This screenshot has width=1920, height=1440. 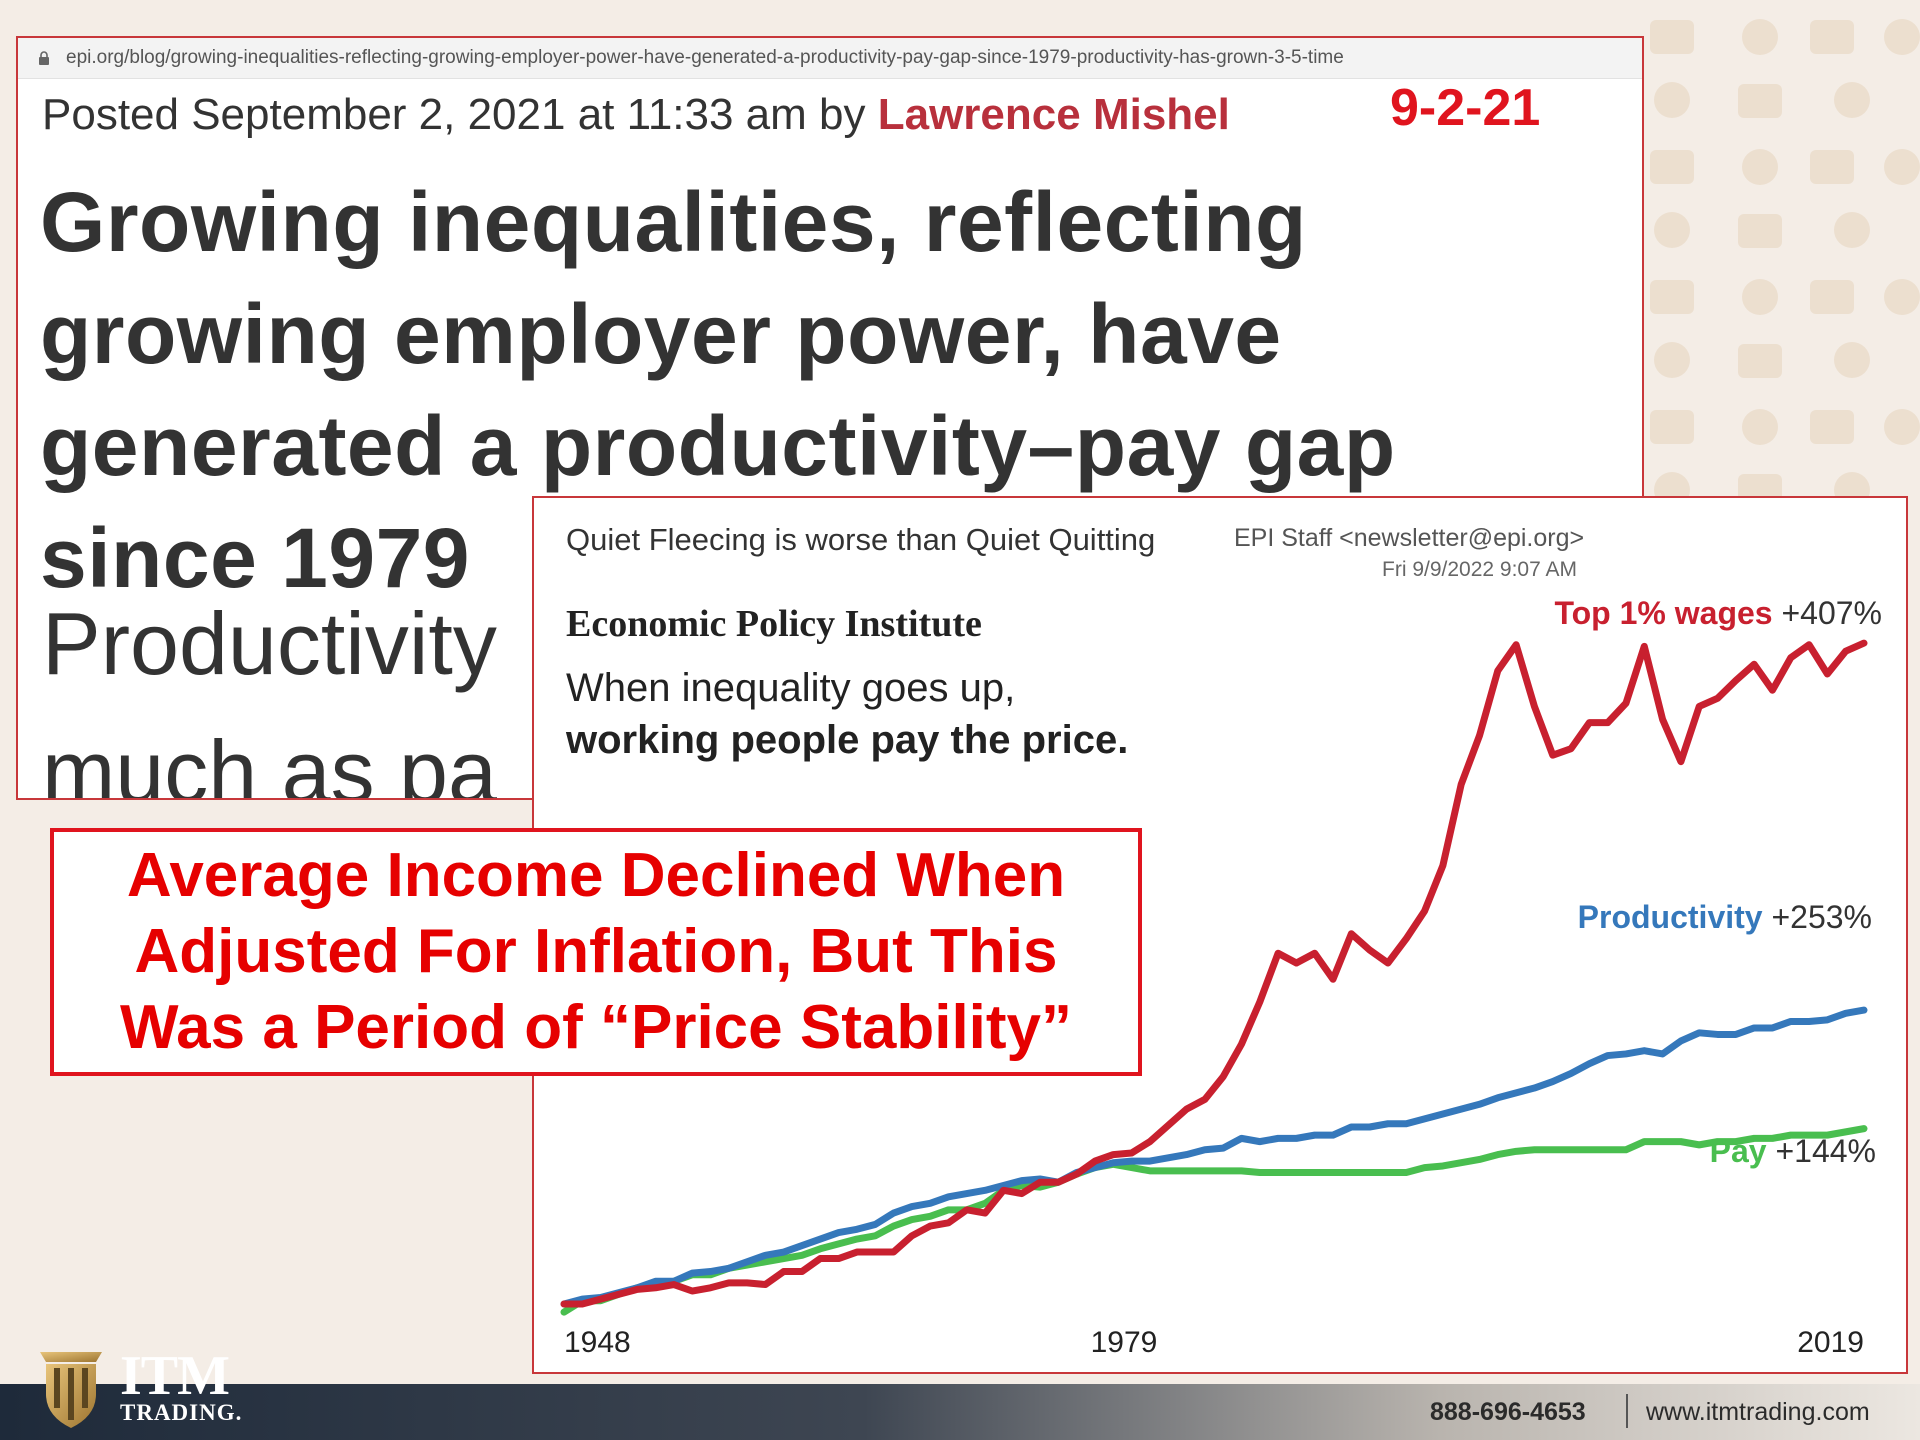 I want to click on headline-line: since 1979, so click(x=255, y=558).